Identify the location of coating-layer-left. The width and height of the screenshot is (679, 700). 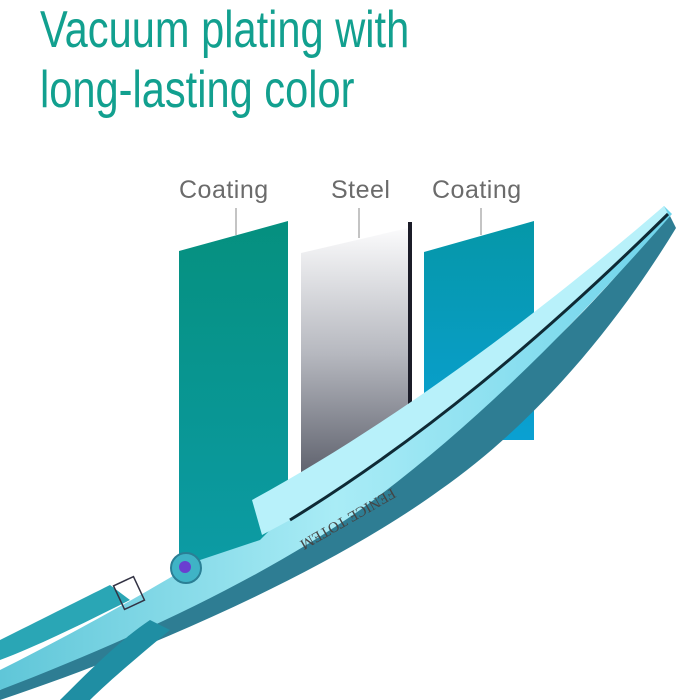
(233, 390).